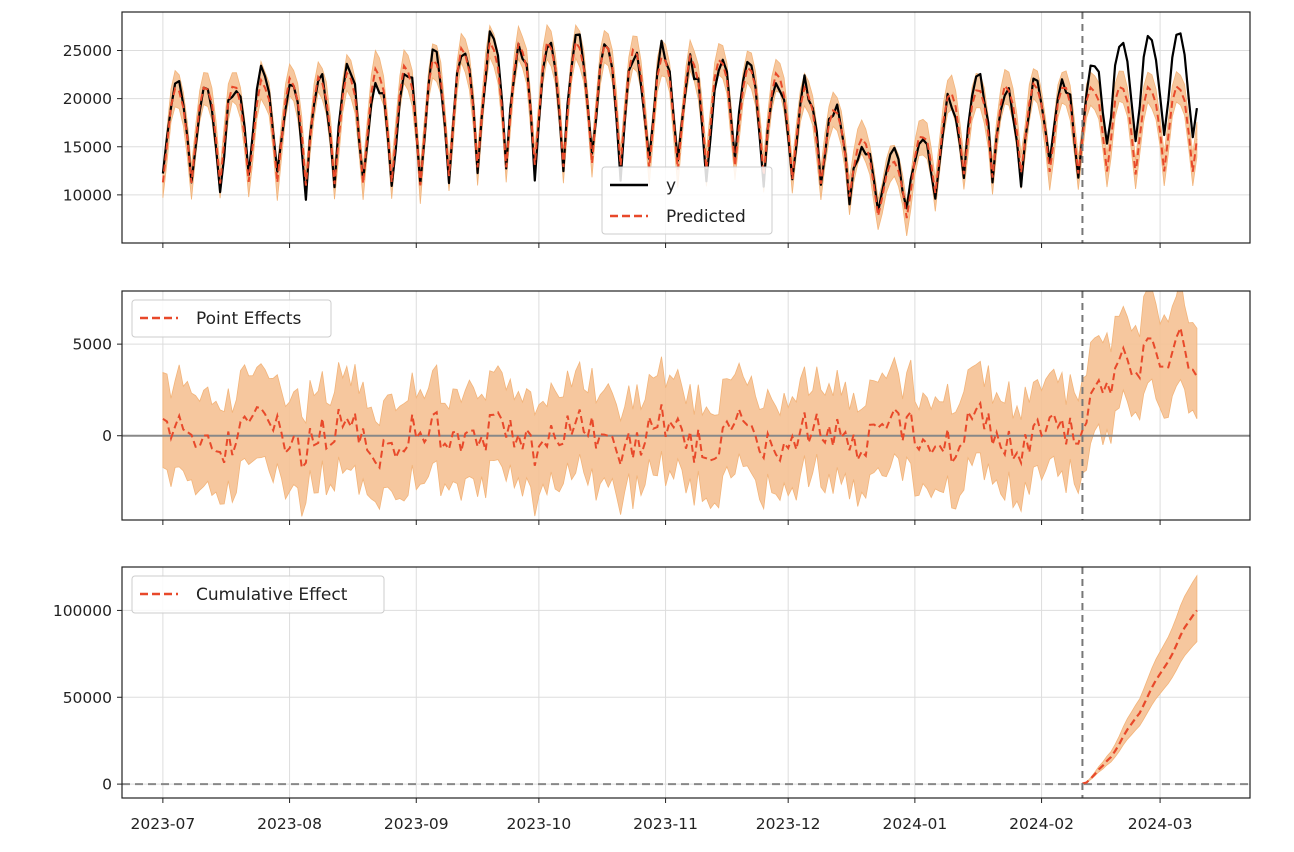  Describe the element at coordinates (87, 147) in the screenshot. I see `y-tick-label: 15000` at that location.